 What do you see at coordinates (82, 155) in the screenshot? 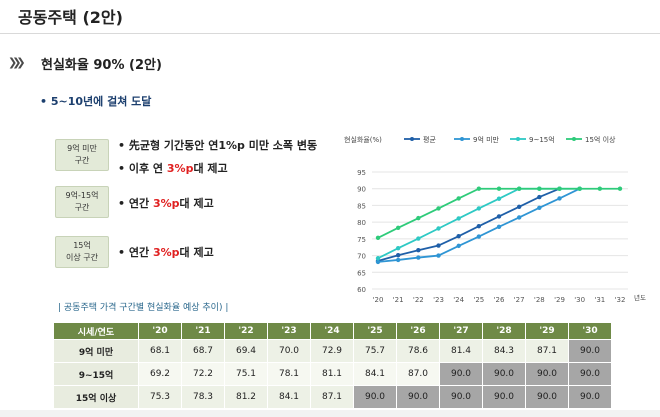
I see `tag-under-9eok: 9억 미만 구간` at bounding box center [82, 155].